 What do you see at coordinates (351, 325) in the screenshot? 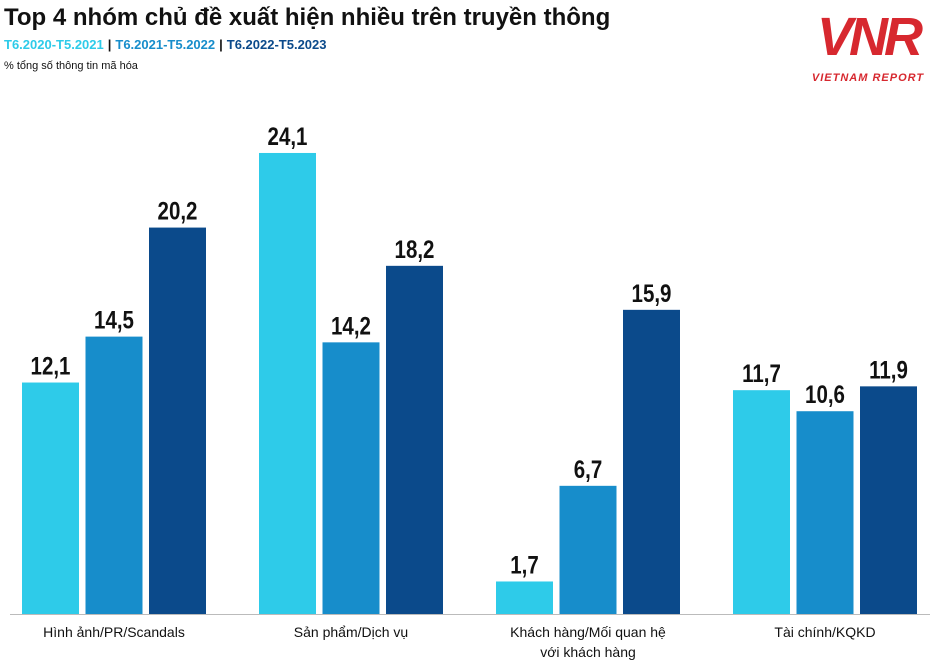
I see `data-label: 14,2` at bounding box center [351, 325].